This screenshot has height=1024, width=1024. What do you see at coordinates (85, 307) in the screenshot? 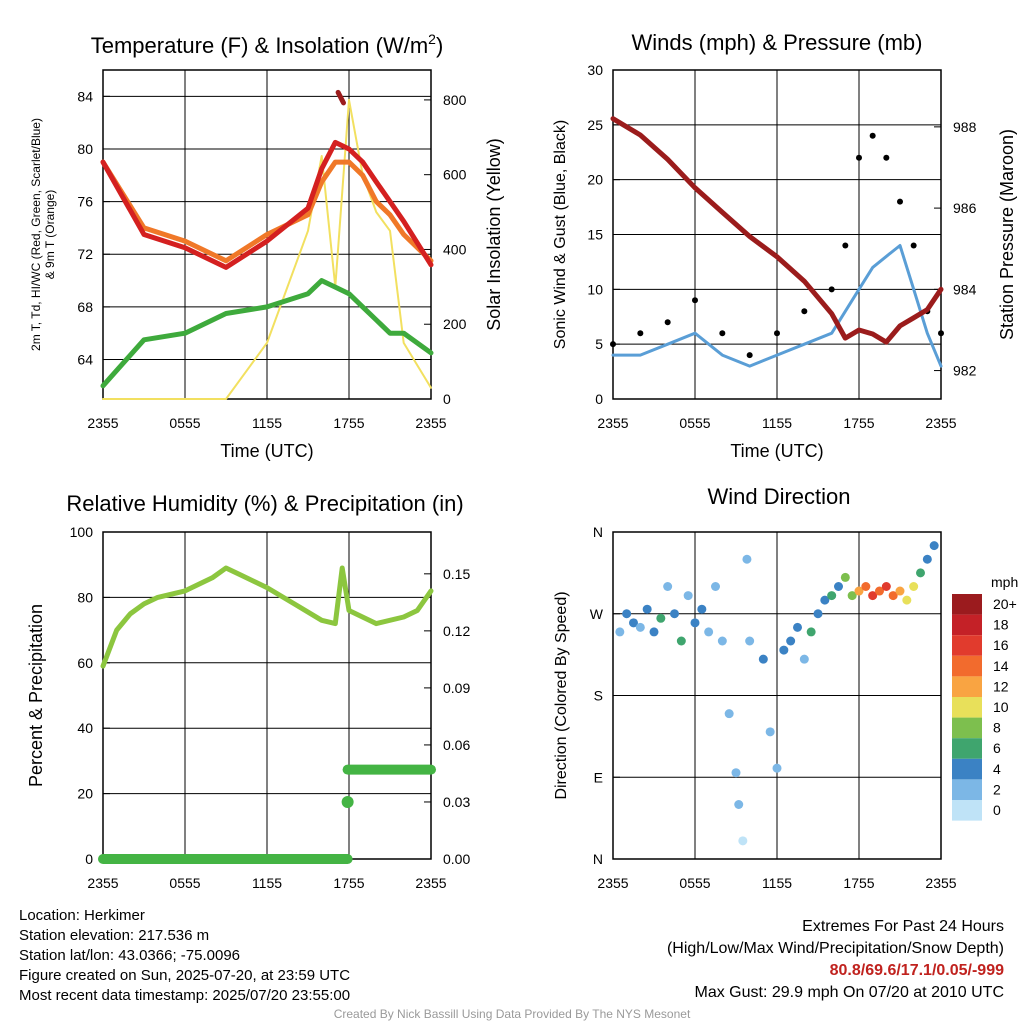
I see `y-tick-label: 68` at bounding box center [85, 307].